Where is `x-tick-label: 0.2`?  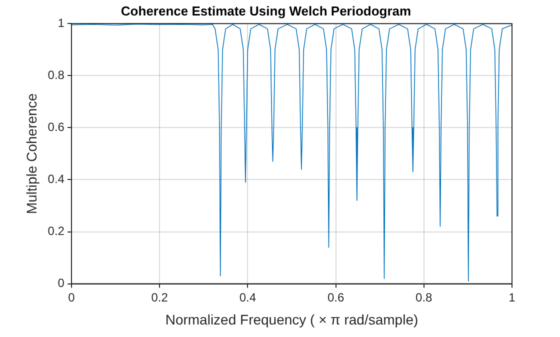 x-tick-label: 0.2 is located at coordinates (159, 297).